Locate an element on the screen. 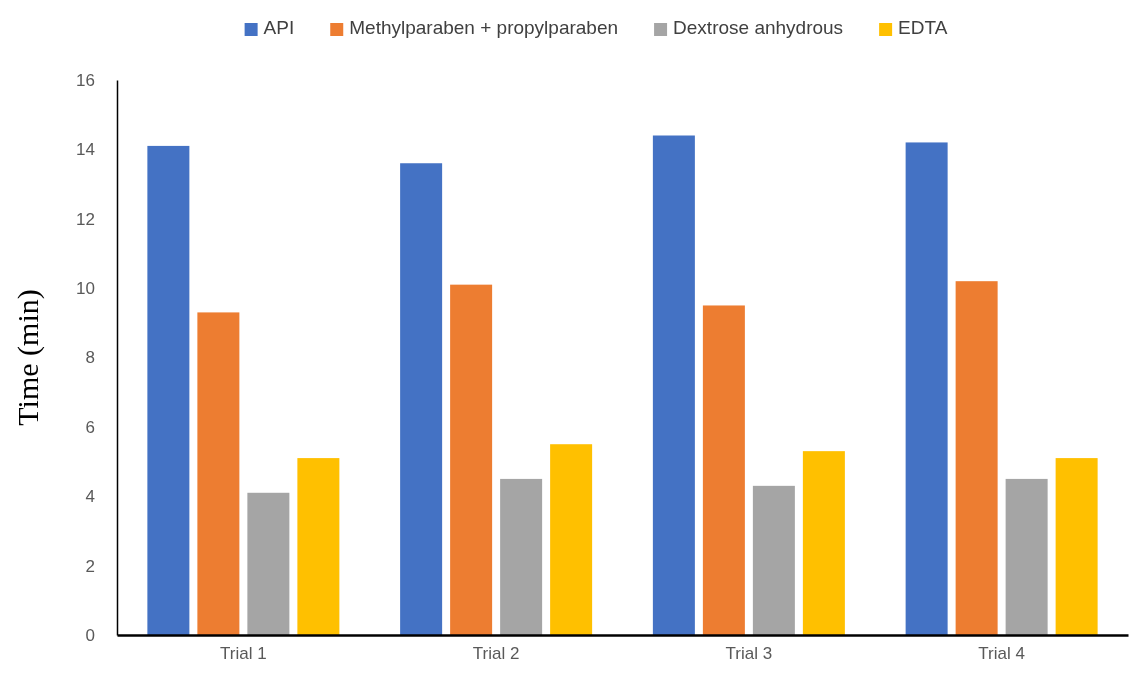 Image resolution: width=1132 pixels, height=675 pixels. y-tick-label: 4 is located at coordinates (90, 497).